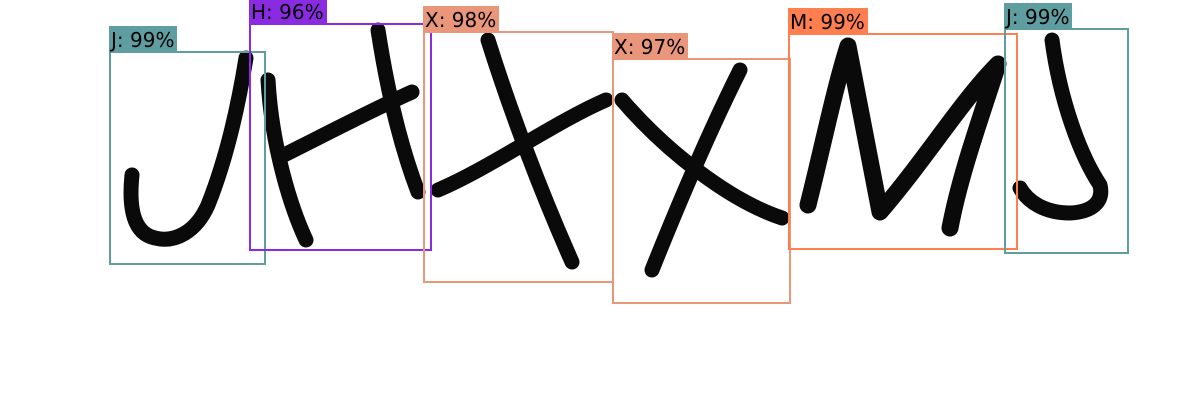 This screenshot has height=420, width=1200. I want to click on detection-label: X: 97%, so click(650, 46).